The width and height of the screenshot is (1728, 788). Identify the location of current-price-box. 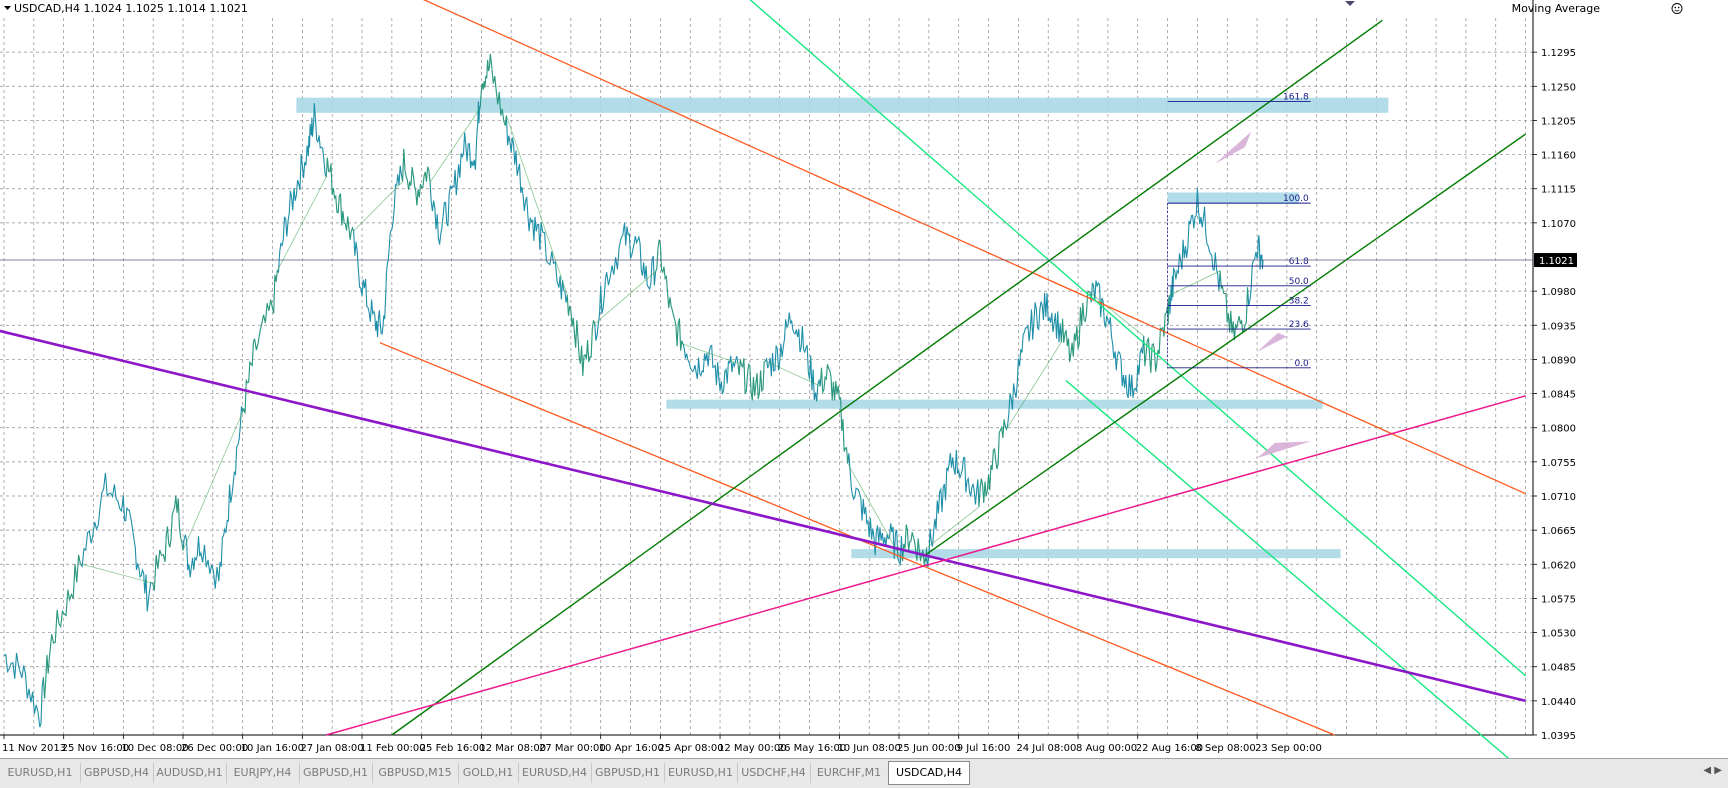
(1555, 260).